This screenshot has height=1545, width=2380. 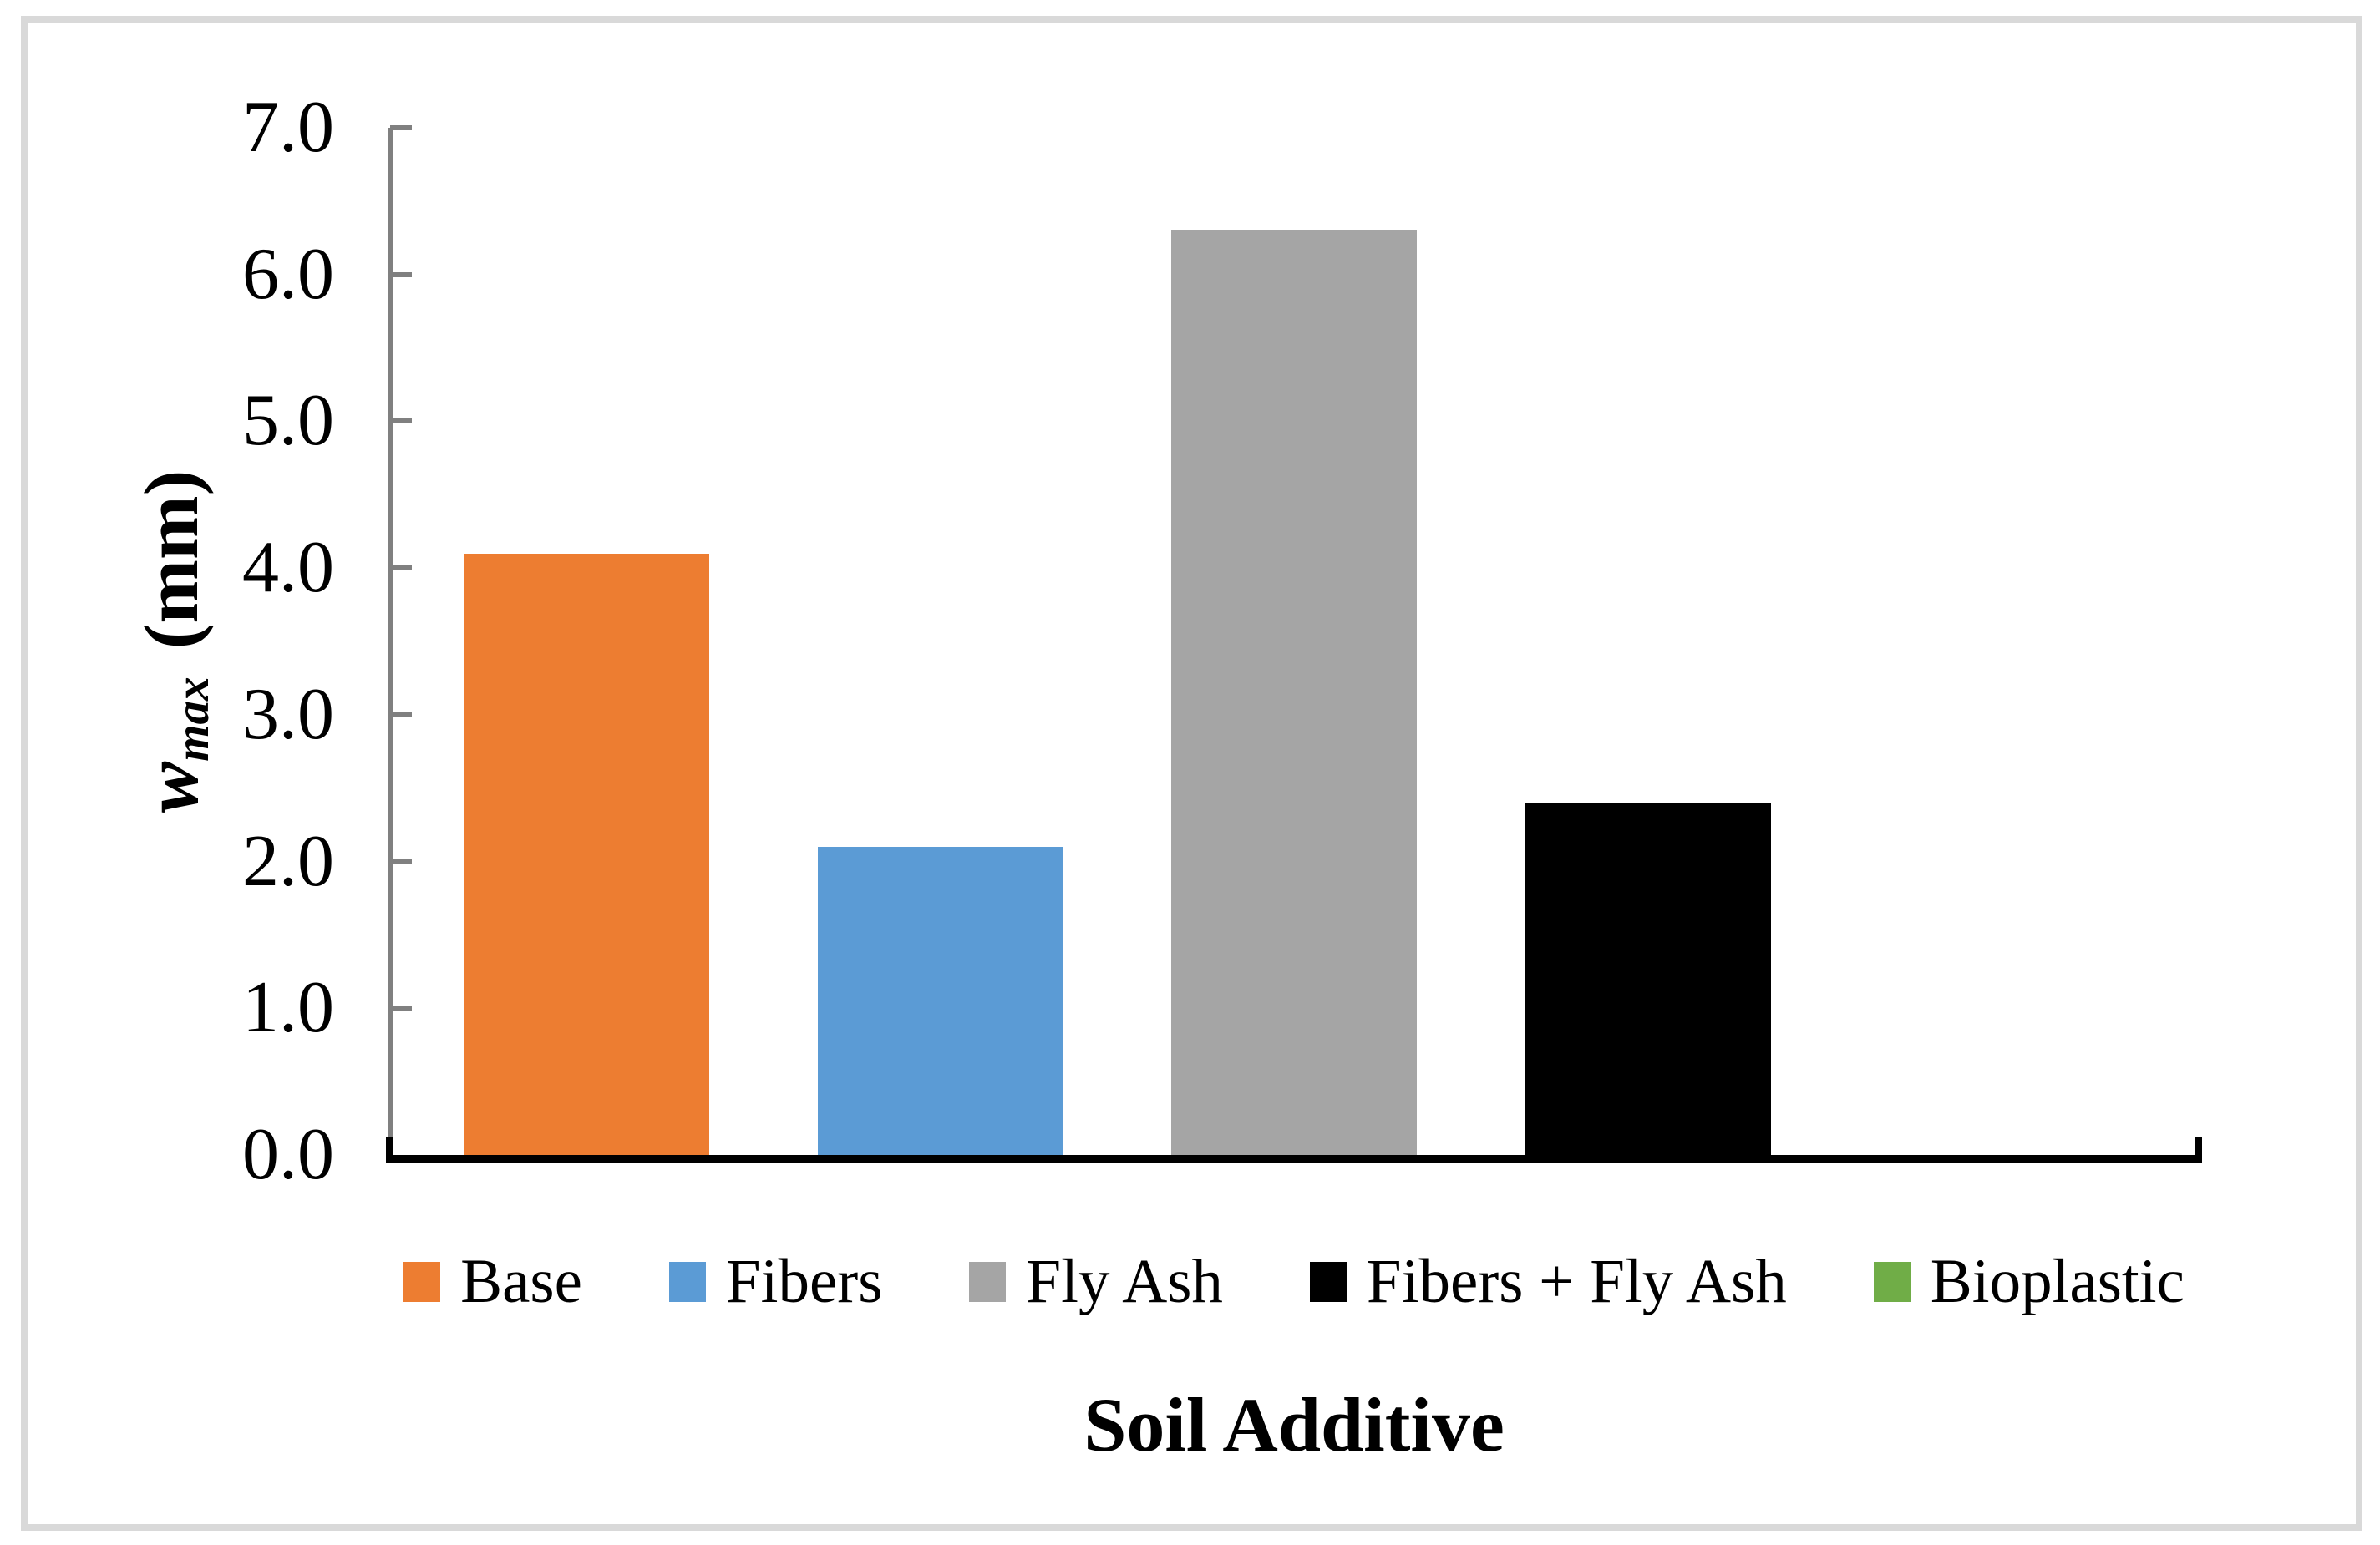 What do you see at coordinates (586, 854) in the screenshot?
I see `bar-base` at bounding box center [586, 854].